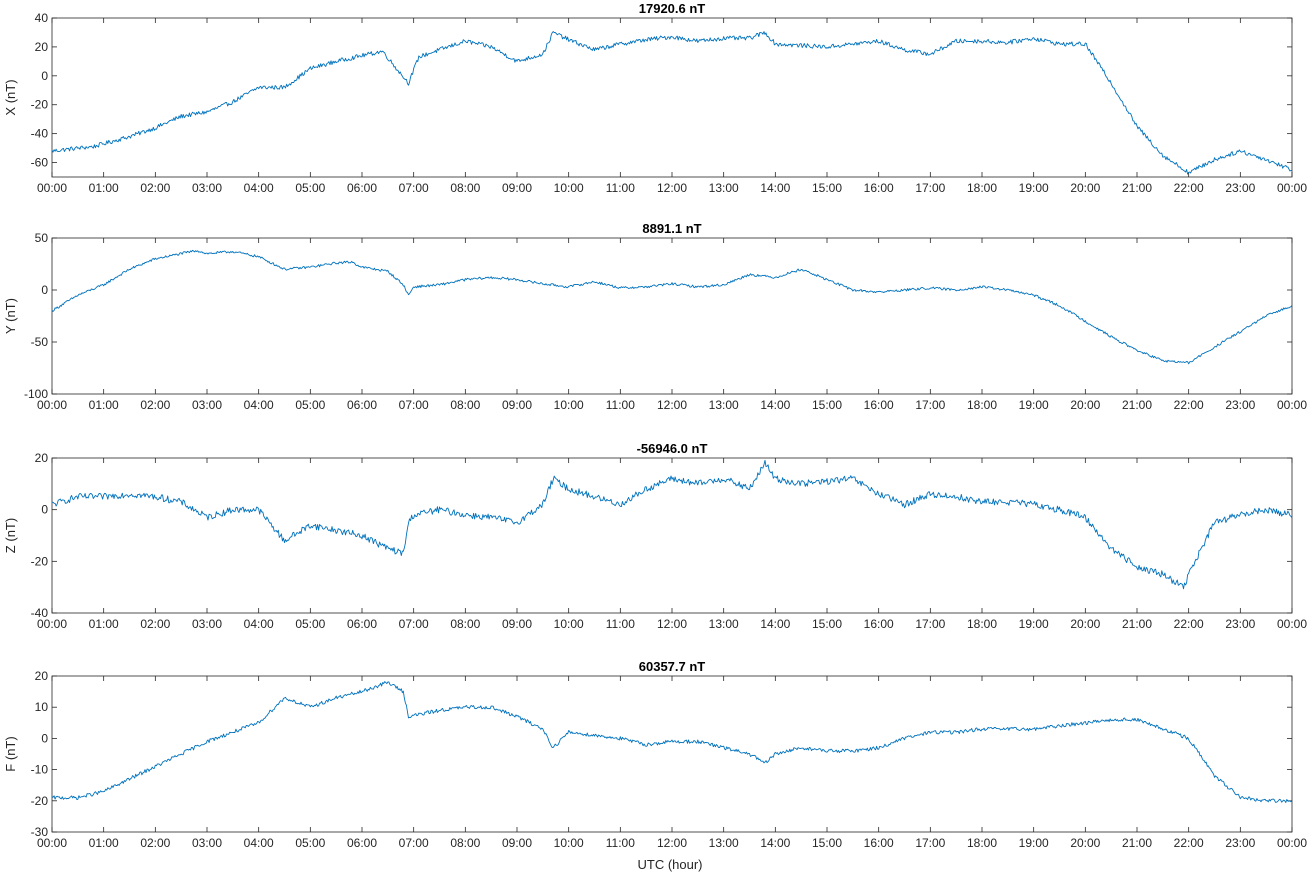 The height and width of the screenshot is (872, 1316). What do you see at coordinates (672, 8) in the screenshot?
I see `panel-title-x: 17920.6 nT` at bounding box center [672, 8].